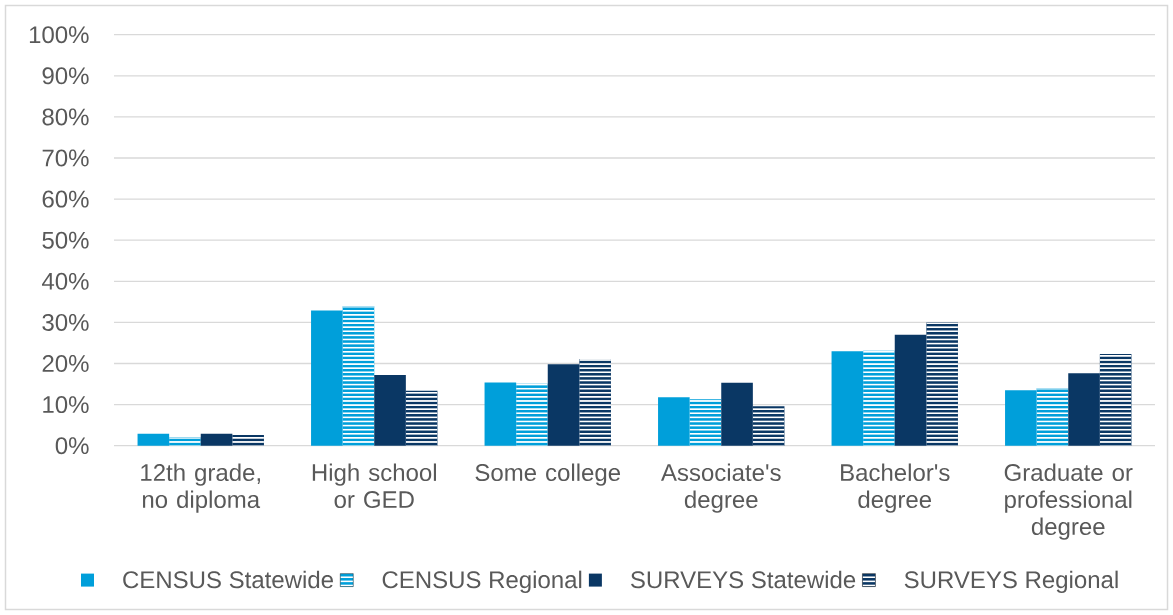 The image size is (1173, 615). Describe the element at coordinates (720, 488) in the screenshot. I see `x-tick-label: Associate's degree` at that location.